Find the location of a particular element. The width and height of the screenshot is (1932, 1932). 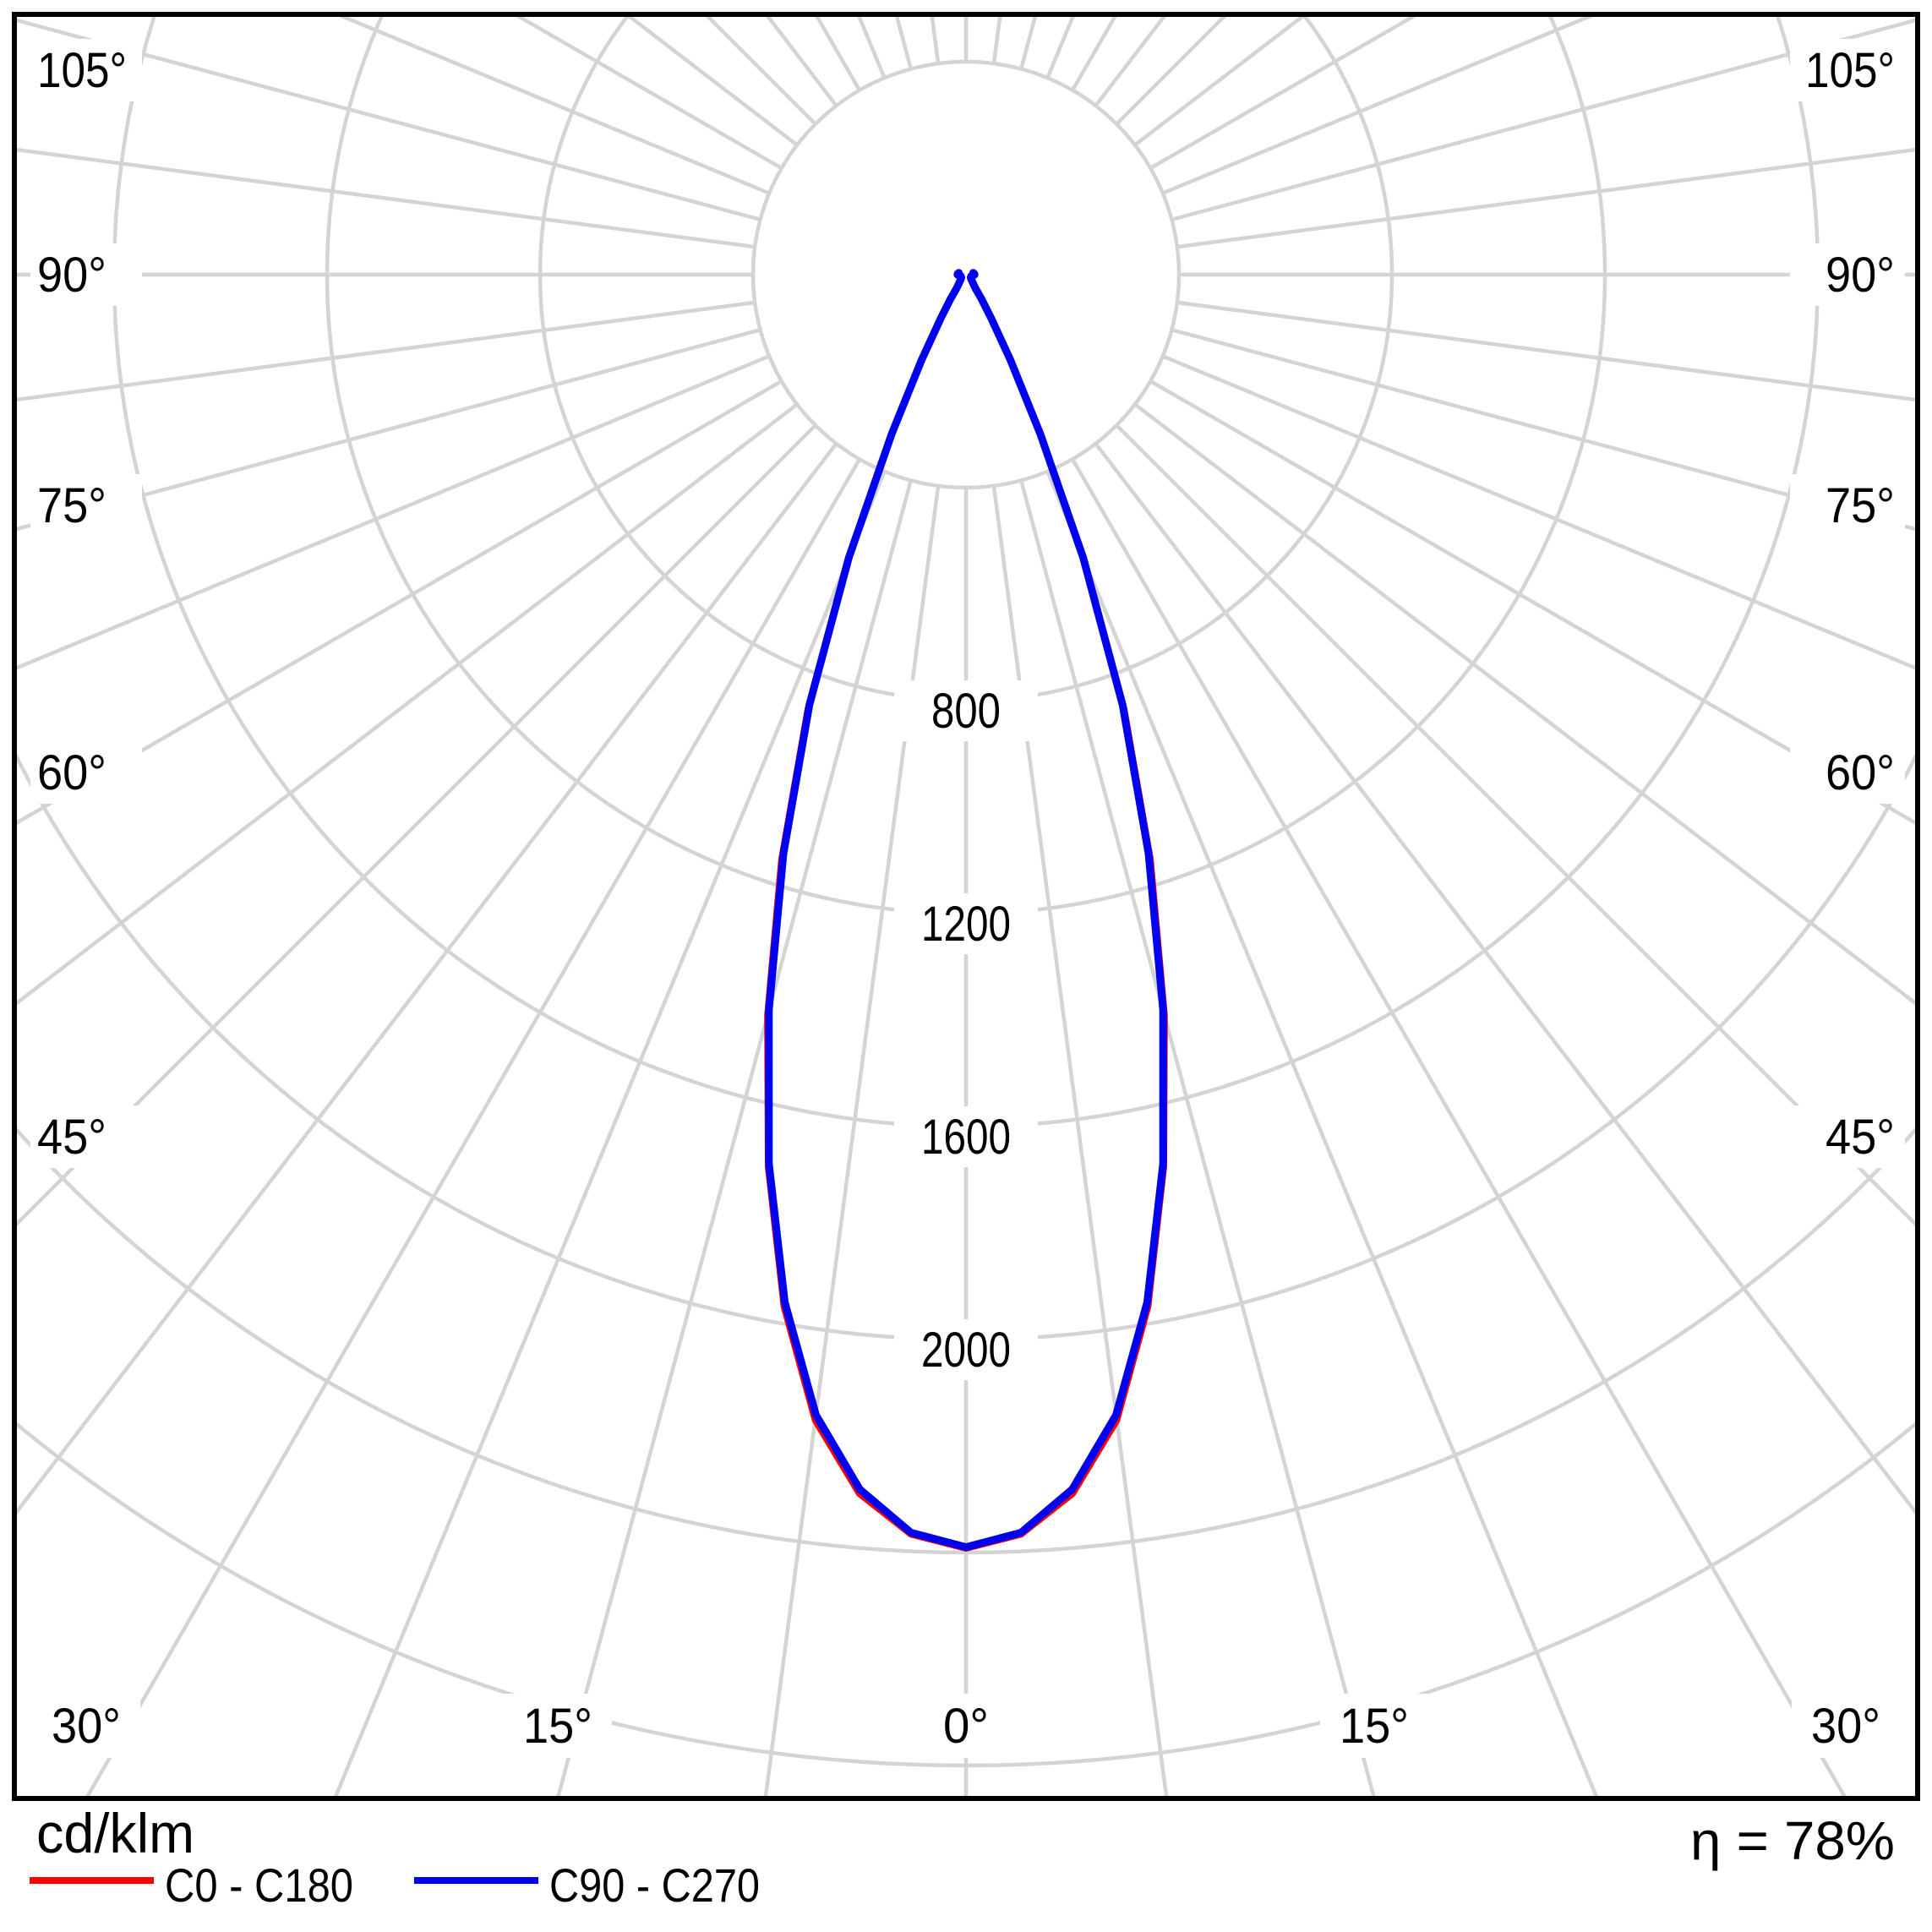

grid-spoke-292.5 is located at coordinates (392, 512).